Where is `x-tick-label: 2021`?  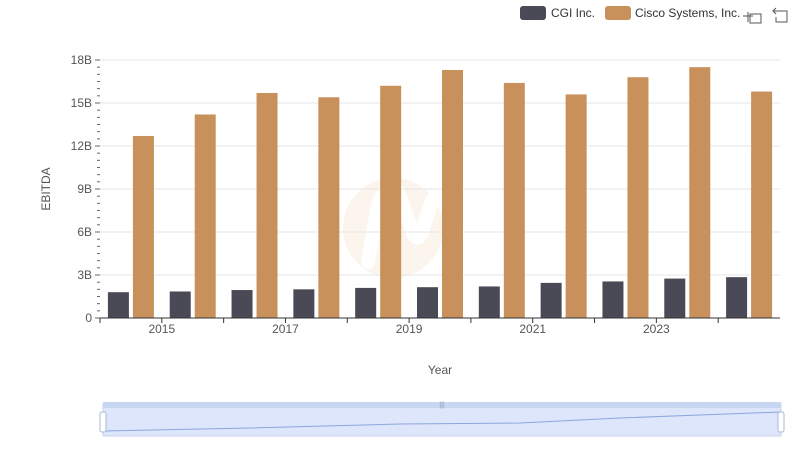
x-tick-label: 2021 is located at coordinates (532, 329).